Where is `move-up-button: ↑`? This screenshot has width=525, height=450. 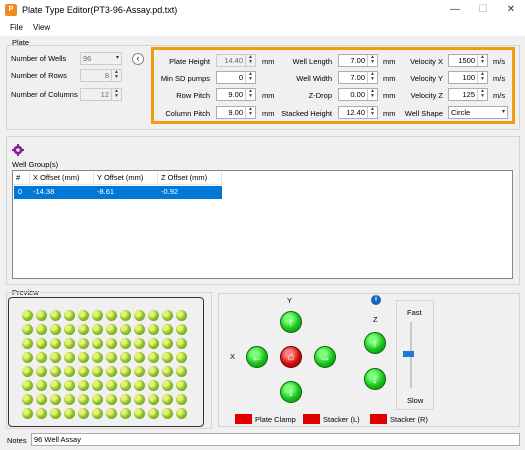 move-up-button: ↑ is located at coordinates (291, 322).